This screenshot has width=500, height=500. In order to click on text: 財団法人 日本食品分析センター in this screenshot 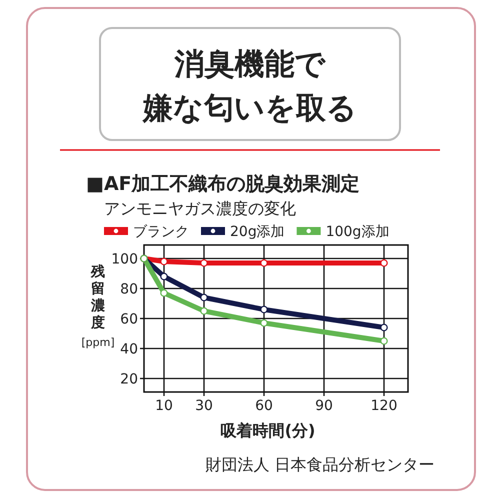, I will do `click(320, 464)`.